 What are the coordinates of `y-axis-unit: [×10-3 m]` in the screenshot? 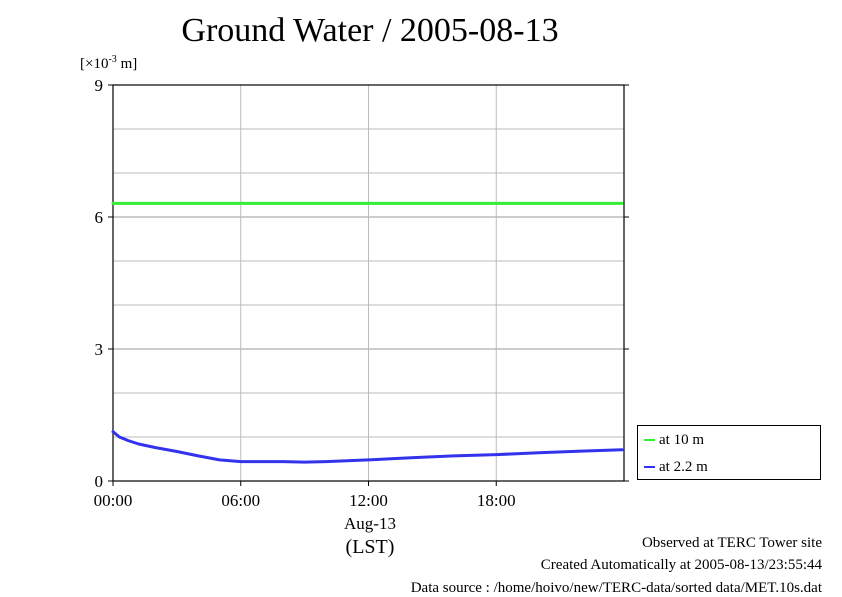 It's located at (108, 63).